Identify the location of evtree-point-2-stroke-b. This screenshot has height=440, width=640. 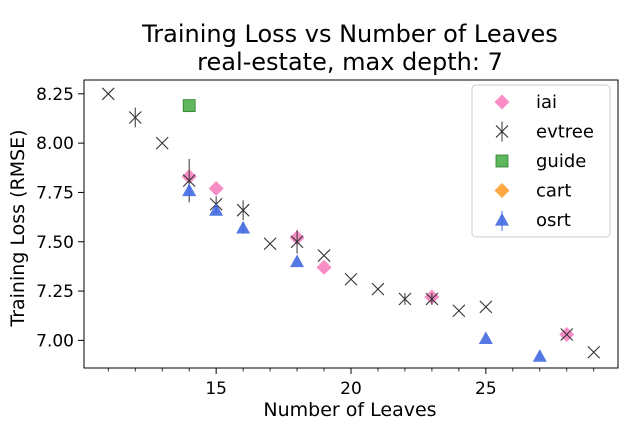
(162, 143).